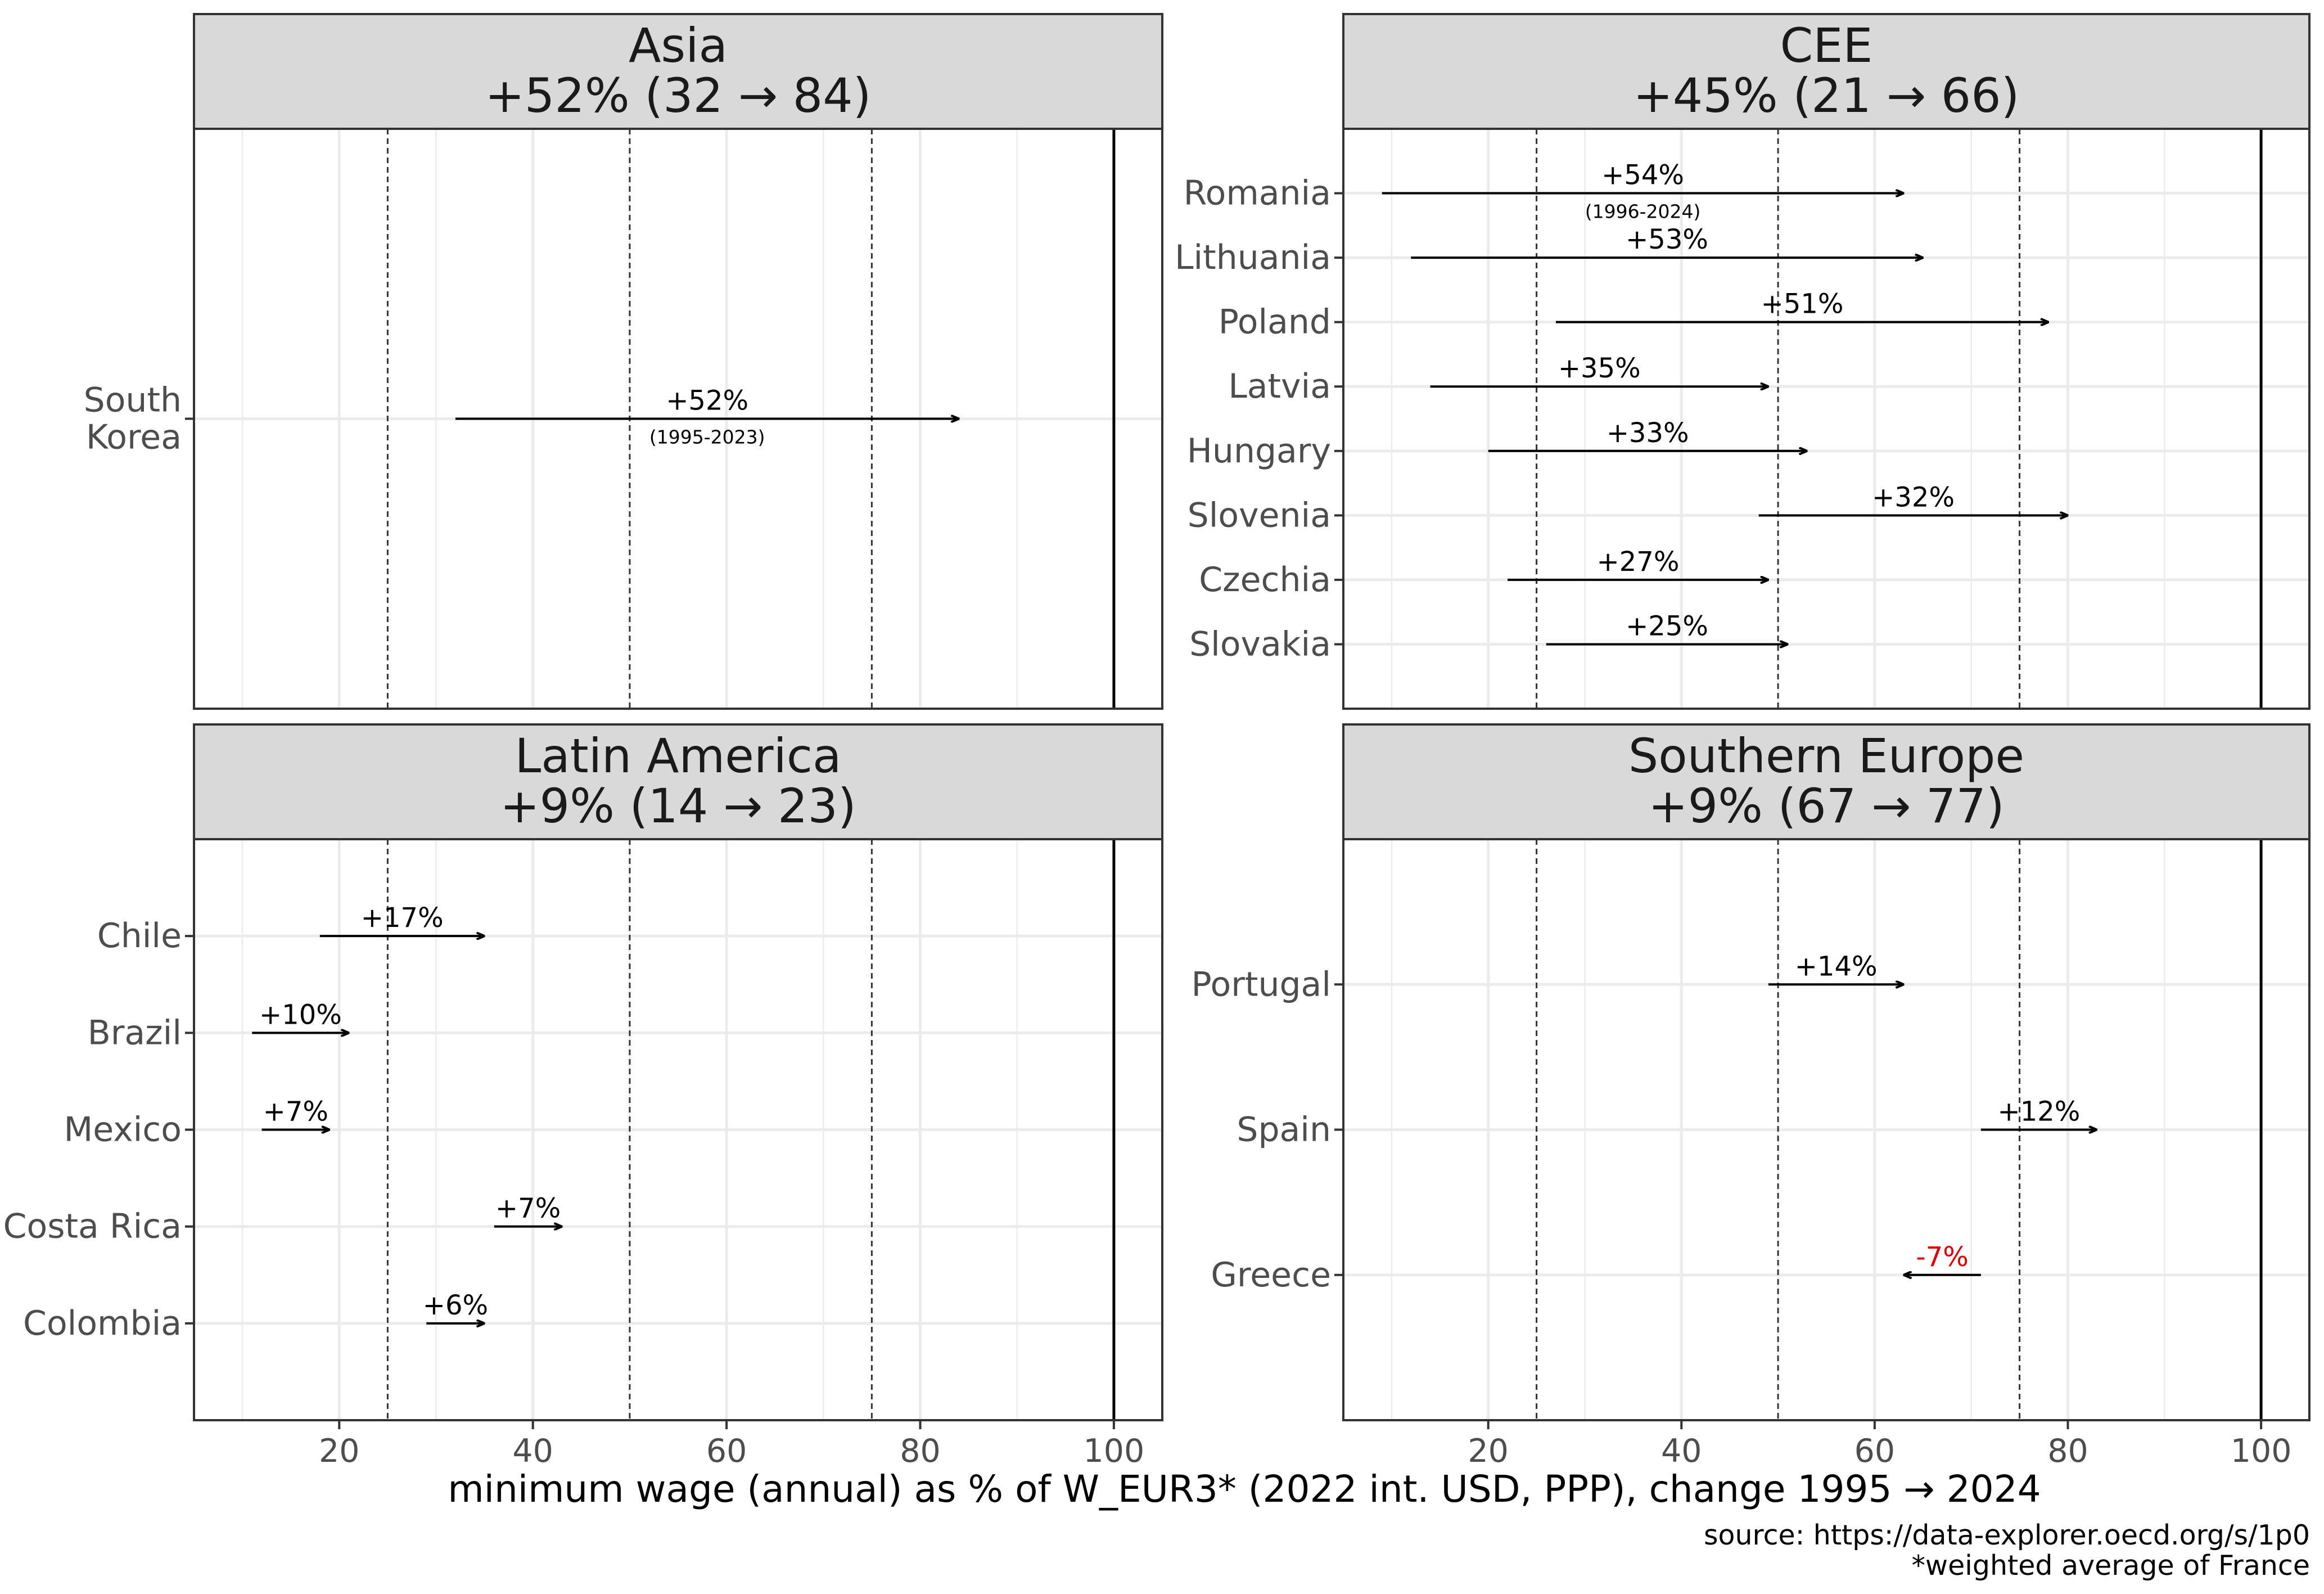 This screenshot has width=2324, height=1594. I want to click on change-label: +6%, so click(455, 1305).